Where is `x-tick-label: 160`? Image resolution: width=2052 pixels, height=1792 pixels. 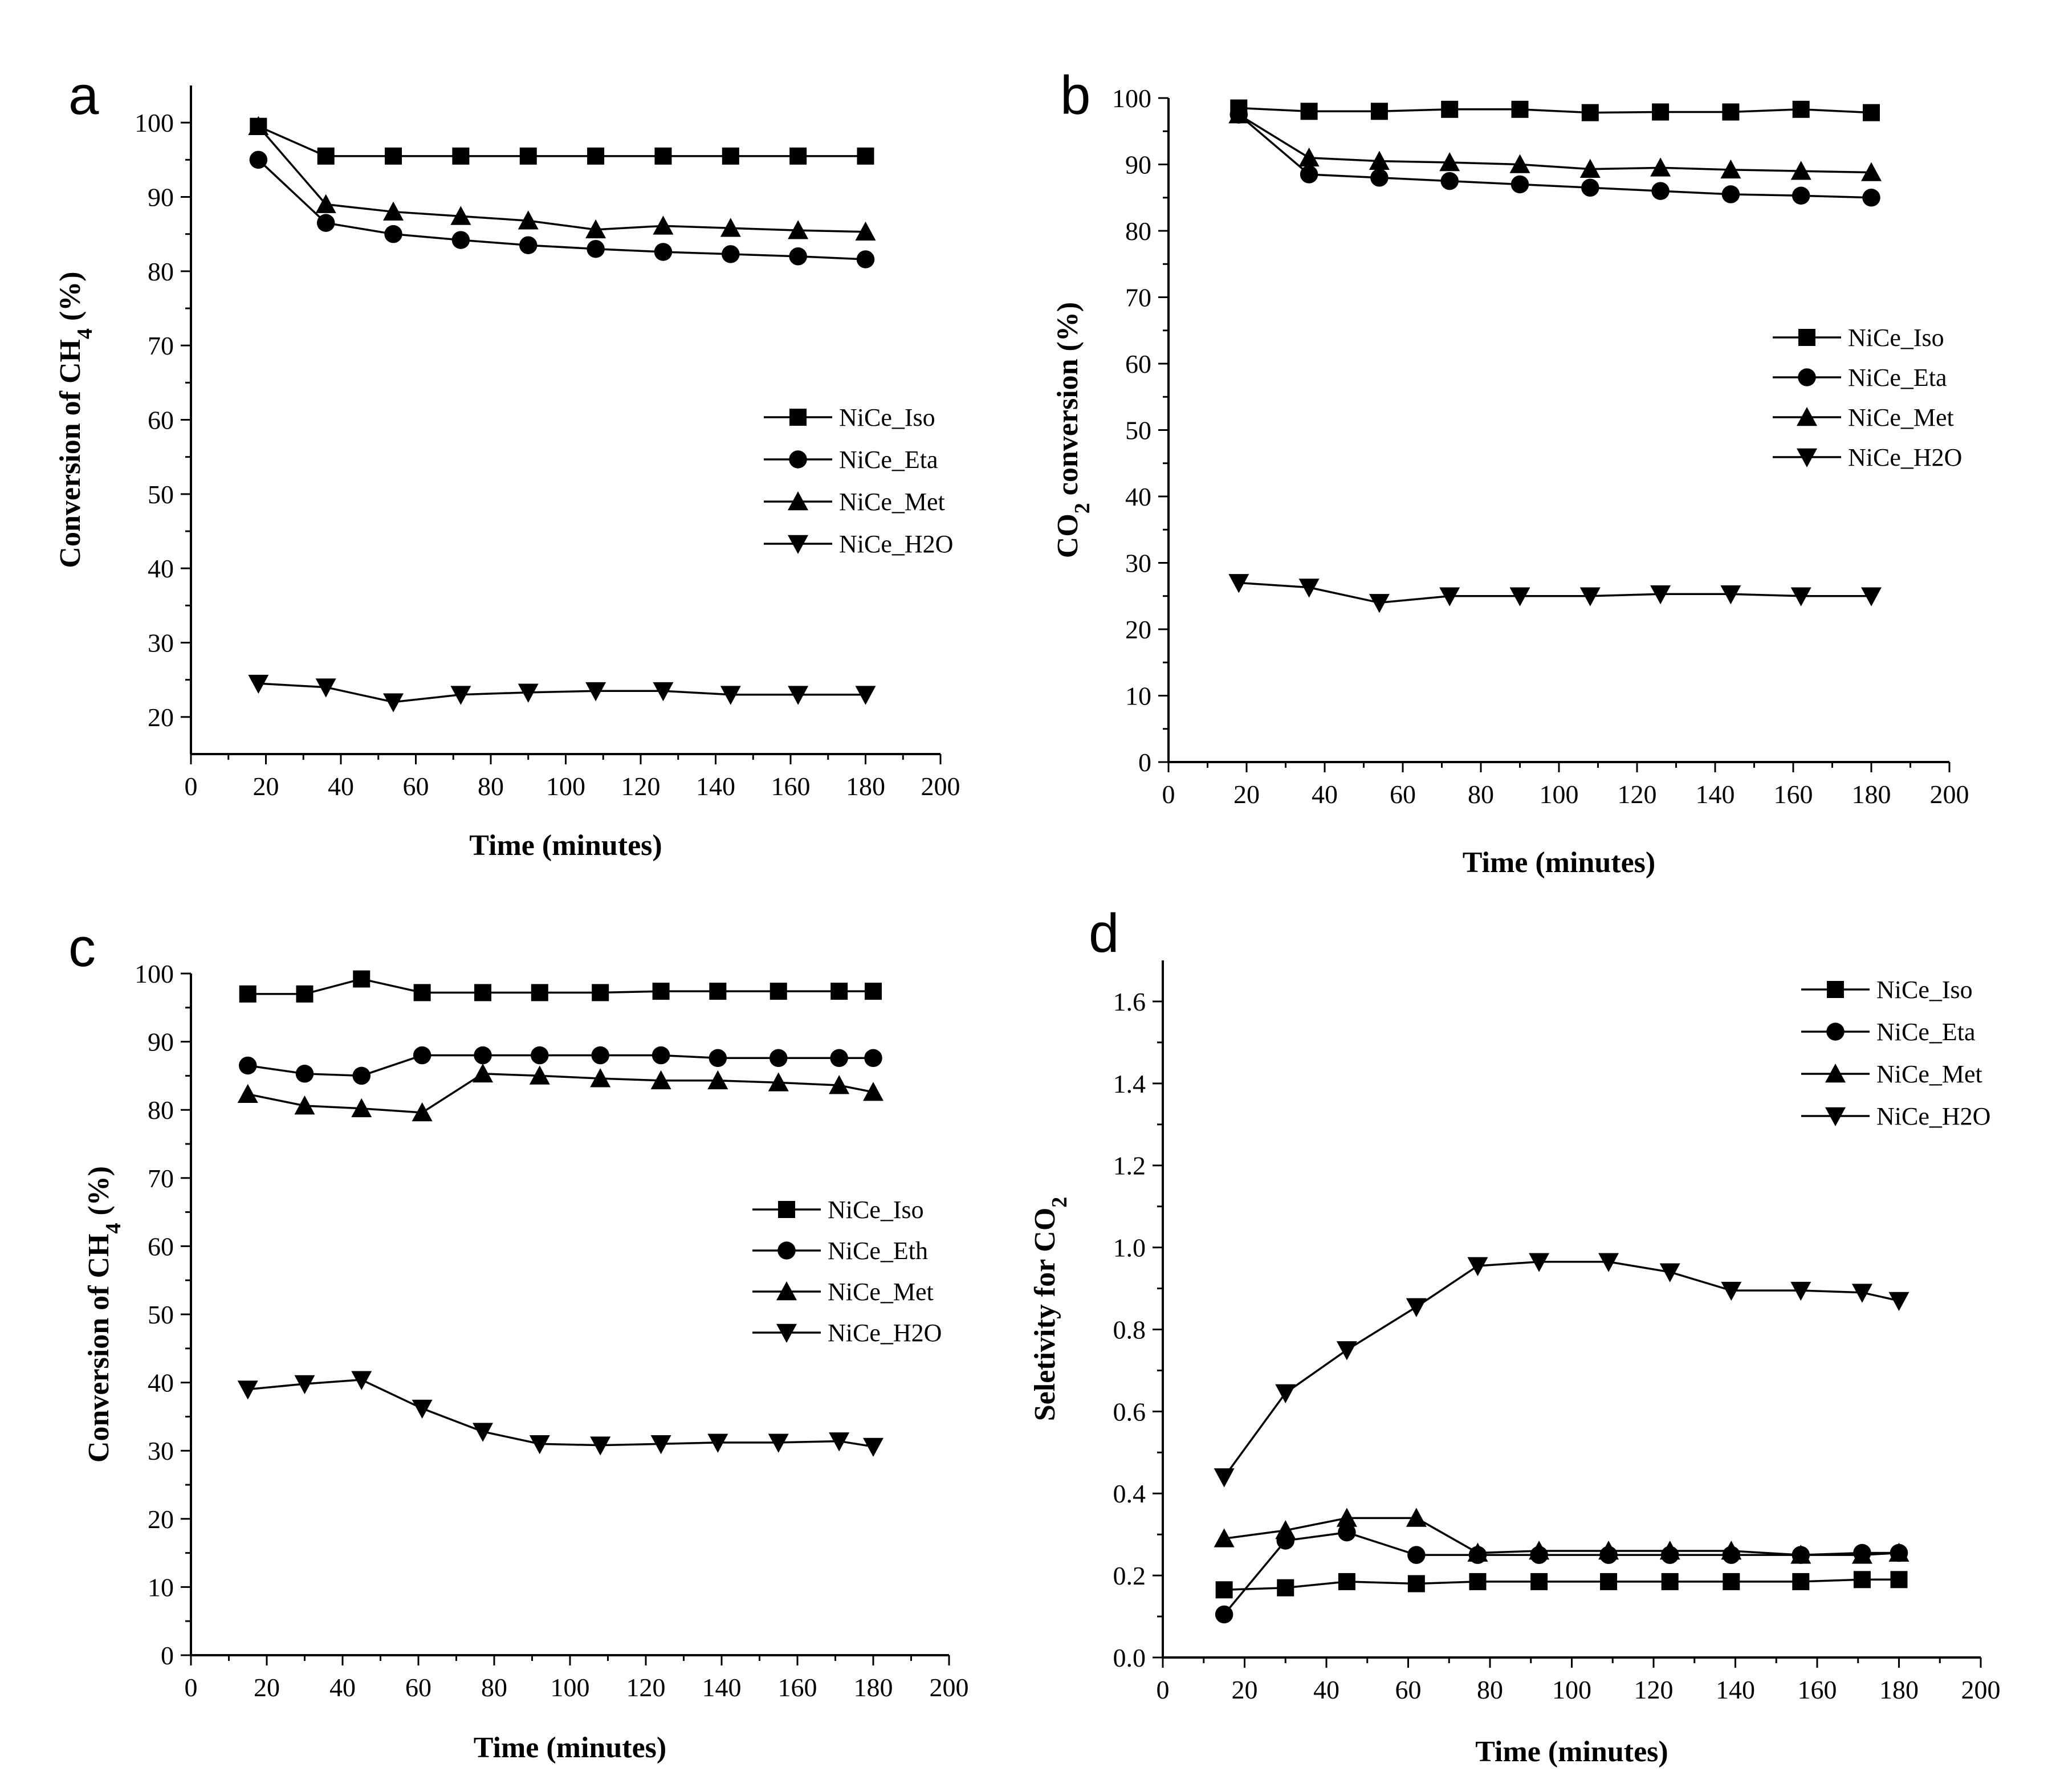
x-tick-label: 160 is located at coordinates (797, 1687).